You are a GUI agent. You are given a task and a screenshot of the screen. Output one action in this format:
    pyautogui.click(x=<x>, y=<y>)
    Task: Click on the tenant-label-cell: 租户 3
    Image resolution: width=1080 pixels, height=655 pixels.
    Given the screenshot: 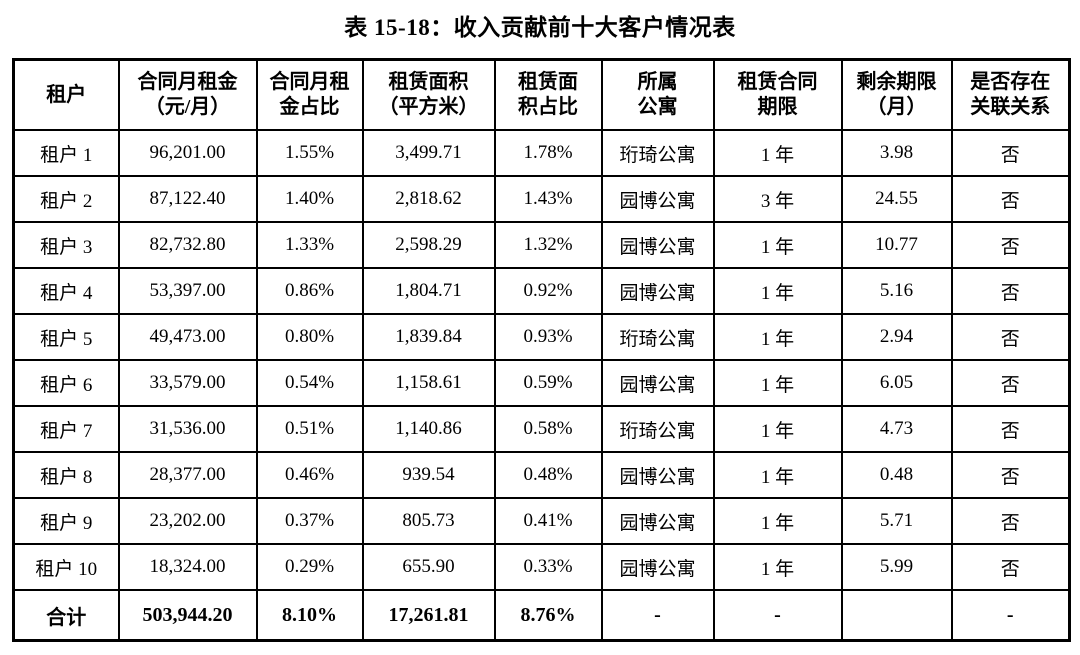 What is the action you would take?
    pyautogui.click(x=66, y=245)
    